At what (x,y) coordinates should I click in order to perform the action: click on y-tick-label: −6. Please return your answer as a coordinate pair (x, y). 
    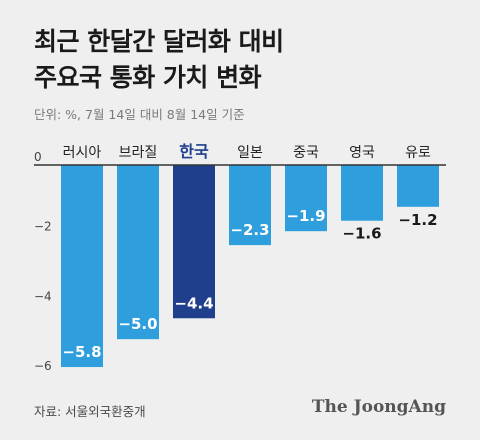
    Looking at the image, I should click on (43, 366).